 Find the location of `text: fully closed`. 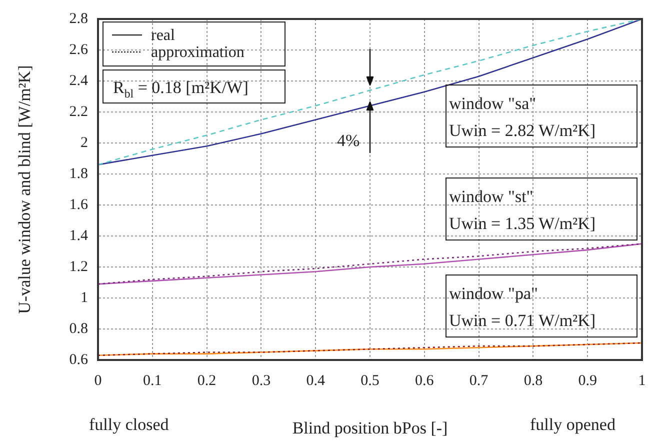

text: fully closed is located at coordinates (129, 424).